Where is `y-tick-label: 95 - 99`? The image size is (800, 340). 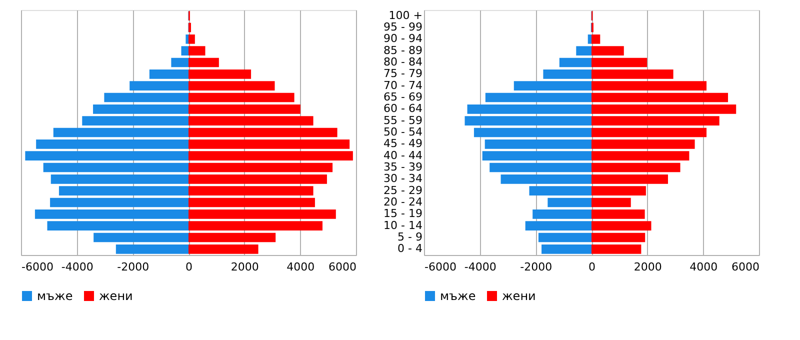 y-tick-label: 95 - 99 is located at coordinates (403, 27).